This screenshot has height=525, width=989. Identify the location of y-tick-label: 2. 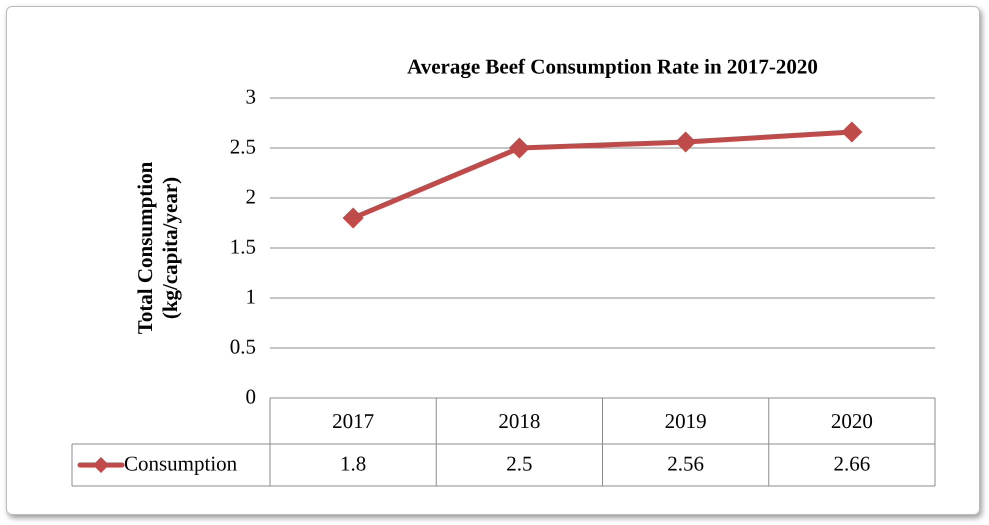
(251, 196).